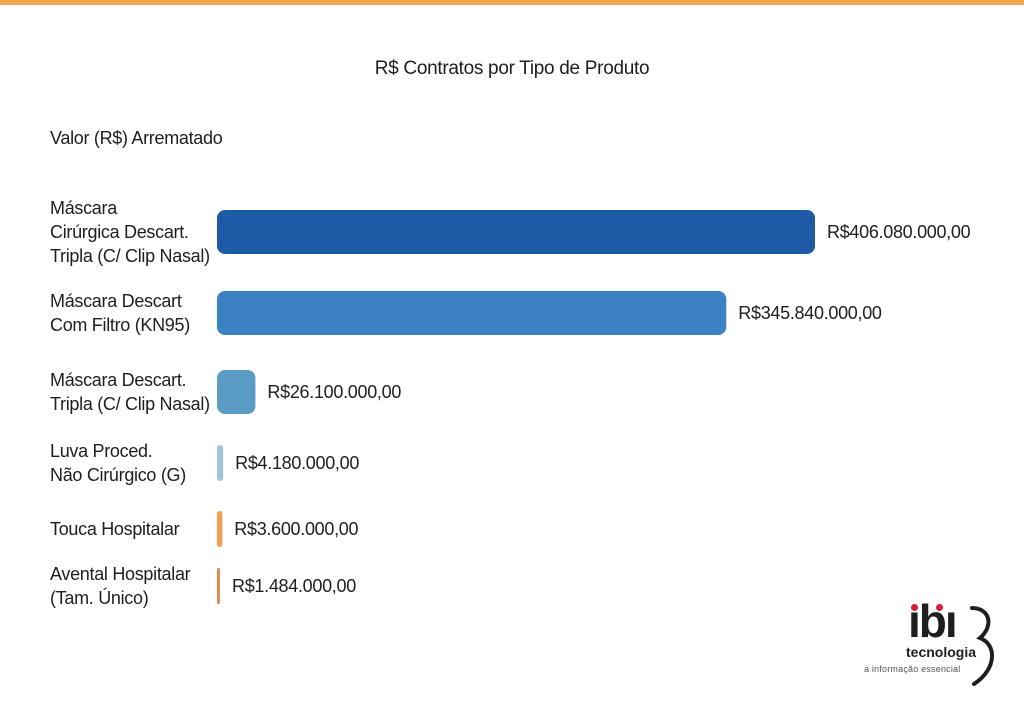  What do you see at coordinates (294, 586) in the screenshot?
I see `value-label-6: R$1.484.000,00` at bounding box center [294, 586].